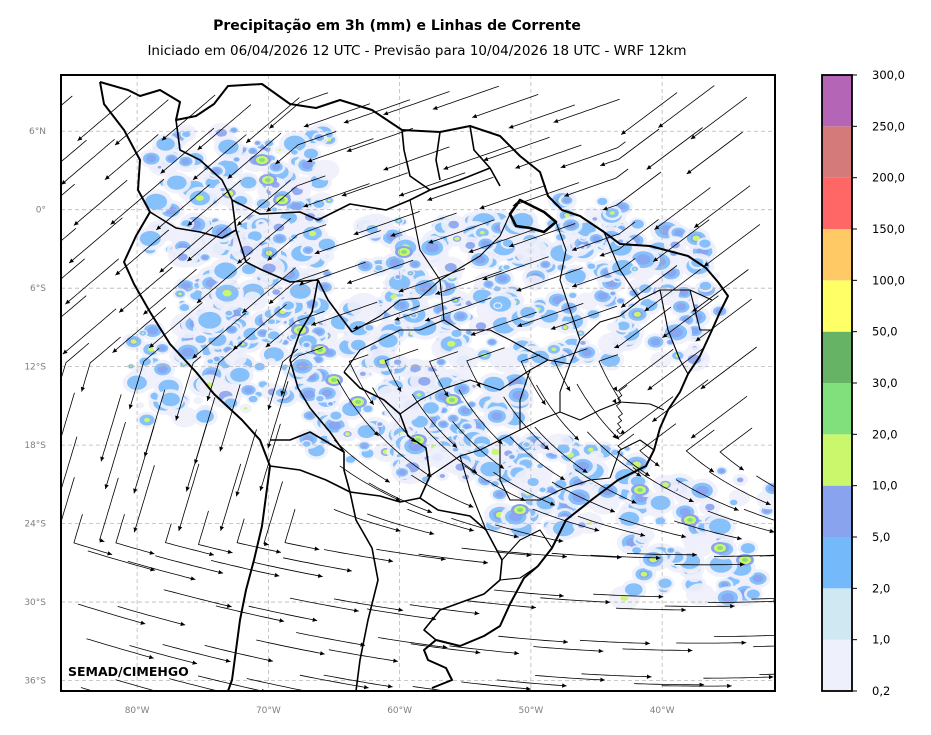 This screenshot has height=735, width=931. What do you see at coordinates (888, 126) in the screenshot?
I see `colorbar-label: 250,0` at bounding box center [888, 126].